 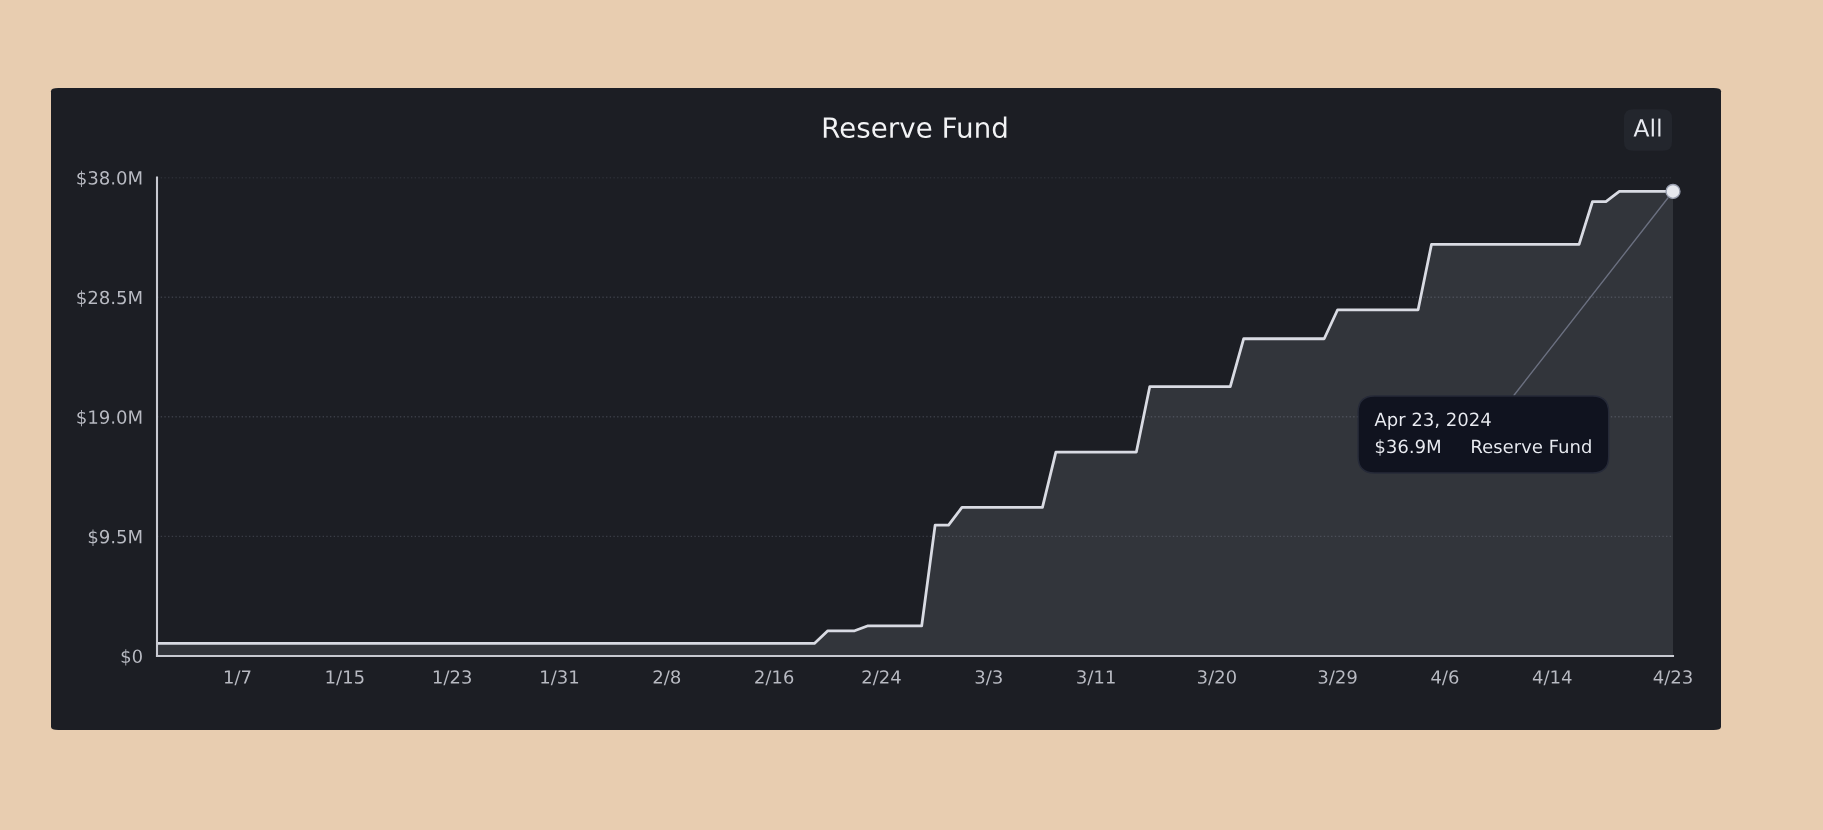 What do you see at coordinates (1672, 678) in the screenshot?
I see `x-tick-label: 4/23` at bounding box center [1672, 678].